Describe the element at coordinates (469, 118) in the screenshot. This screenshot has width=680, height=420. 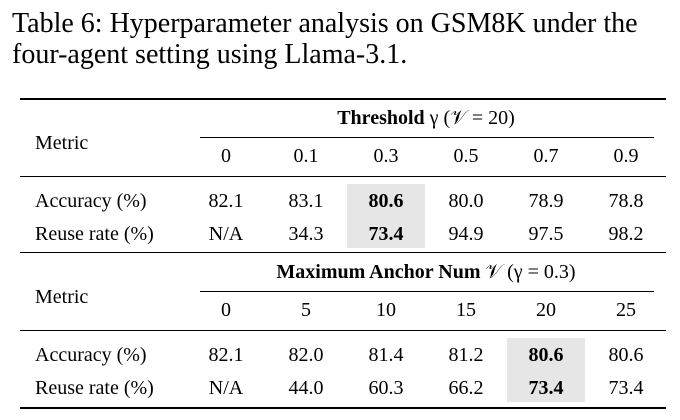
I see `title-rest: γ (𝒱 = 20)` at that location.